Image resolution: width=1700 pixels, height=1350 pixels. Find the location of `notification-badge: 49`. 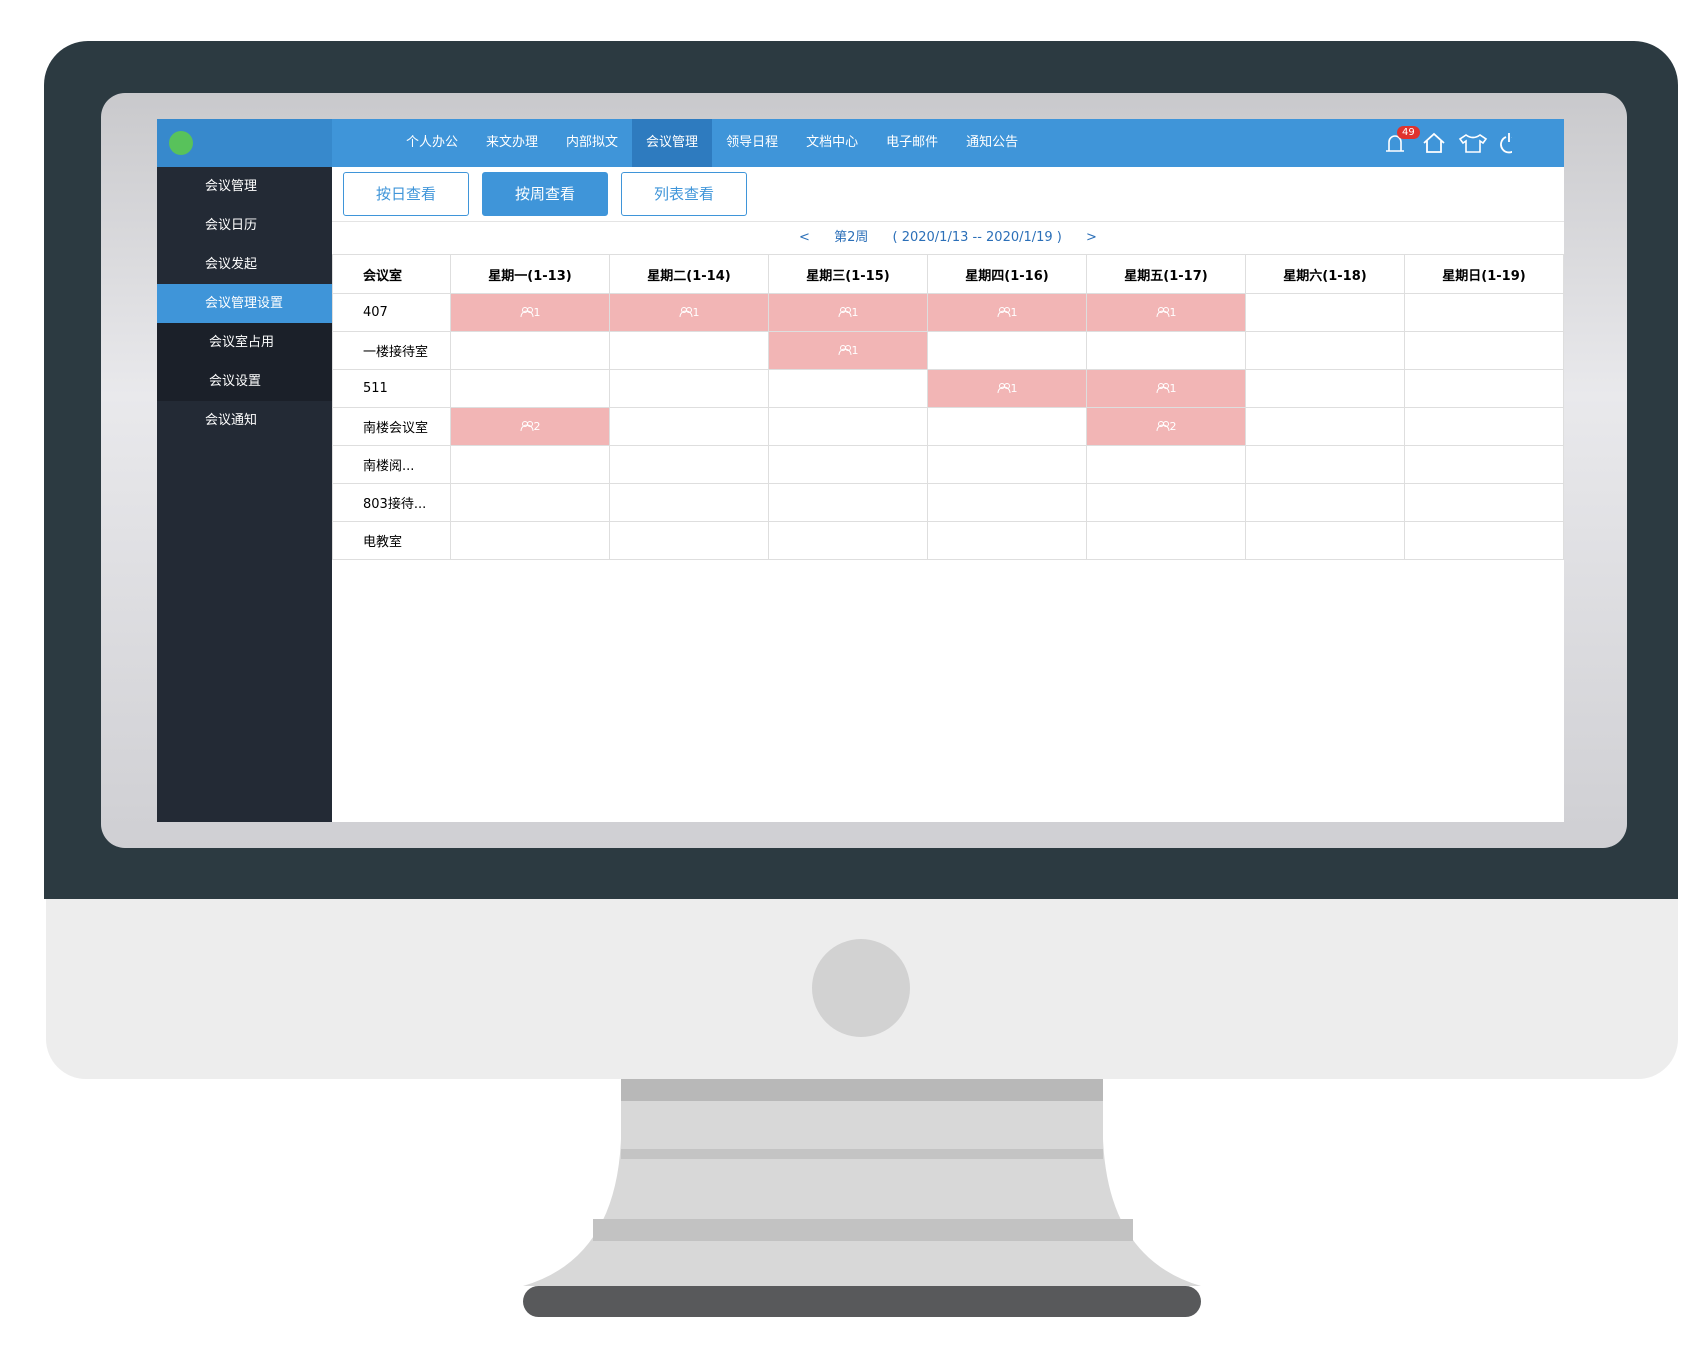

notification-badge: 49 is located at coordinates (1408, 132).